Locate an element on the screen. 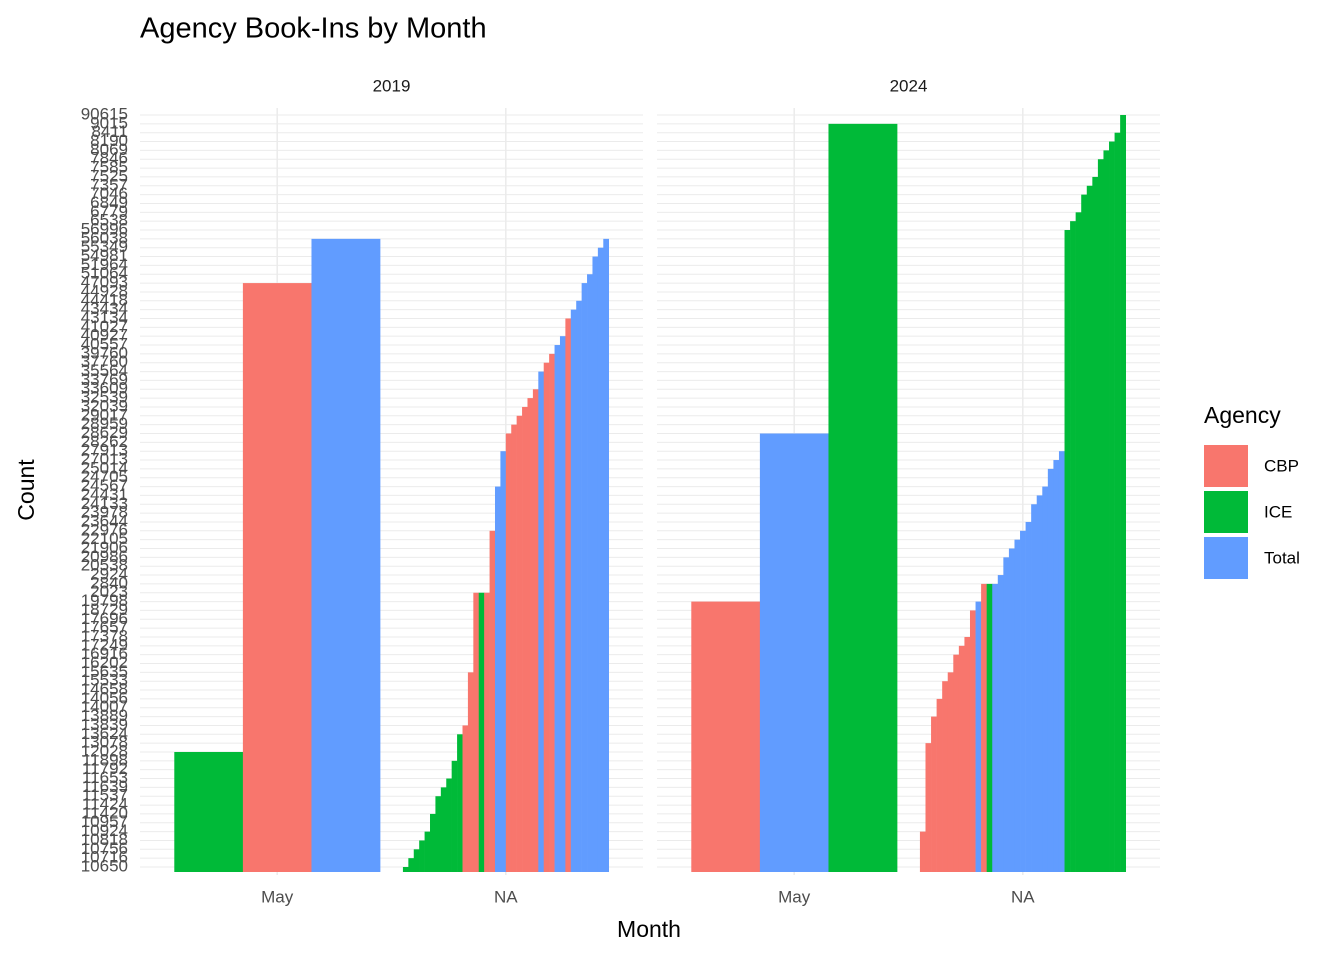 The width and height of the screenshot is (1344, 965). chart-title: Agency Book-Ins by Month is located at coordinates (313, 29).